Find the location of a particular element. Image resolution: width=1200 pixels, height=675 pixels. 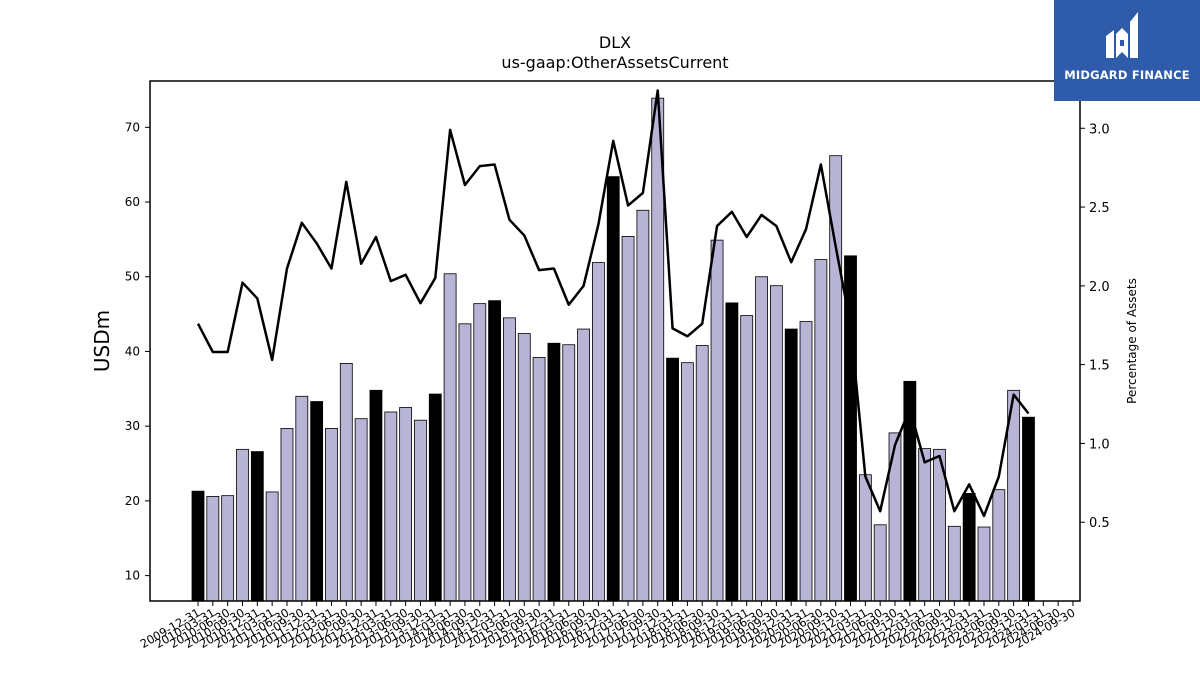

left-tick-label: 50 is located at coordinates (132, 277).